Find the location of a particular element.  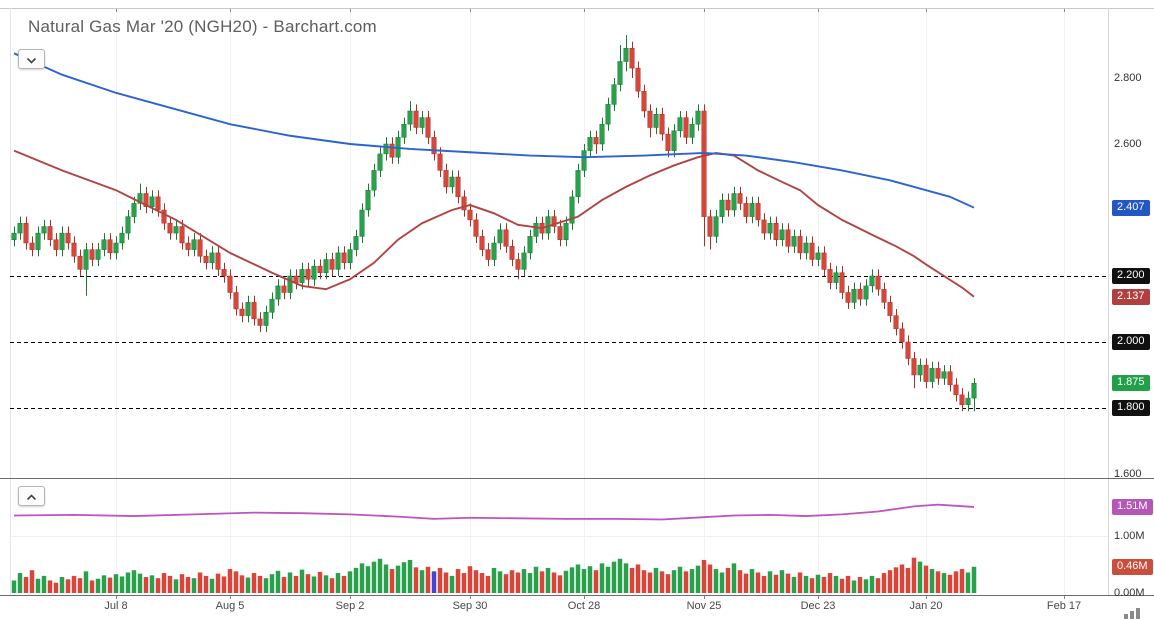

price-axis-tick: 2.800 is located at coordinates (1128, 78).